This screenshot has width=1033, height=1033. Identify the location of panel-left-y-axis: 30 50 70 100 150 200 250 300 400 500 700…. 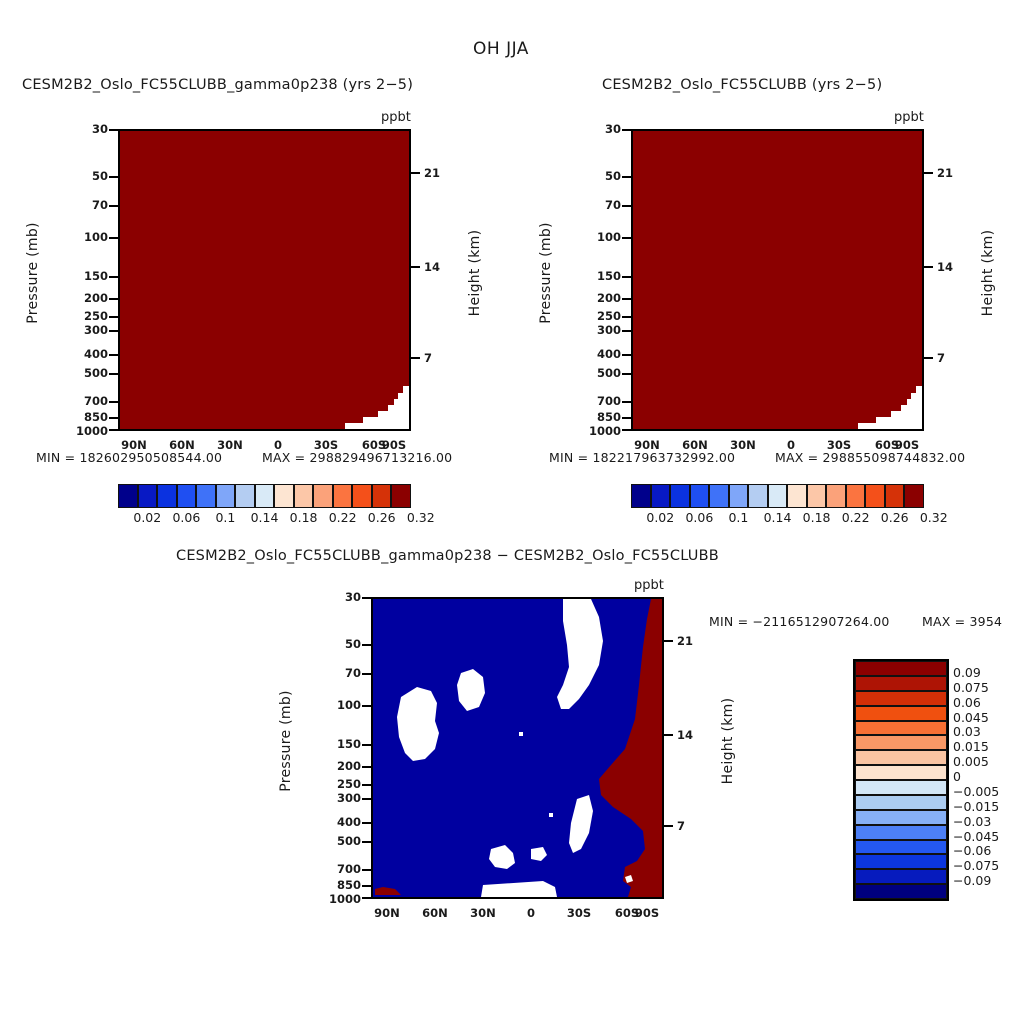
(89, 280).